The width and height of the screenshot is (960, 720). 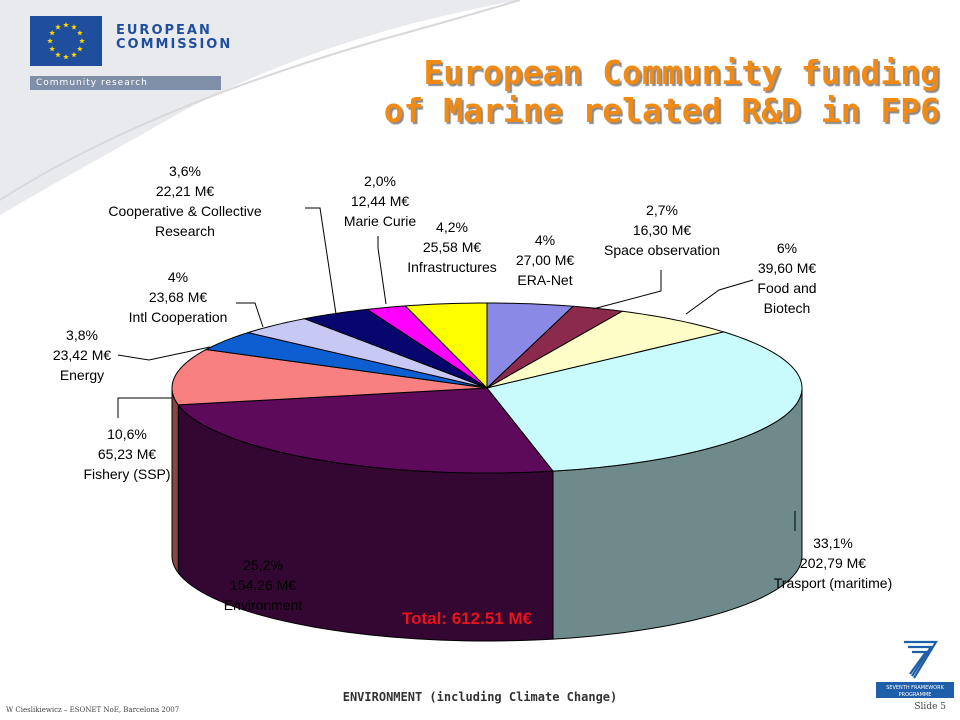 I want to click on slice-label-line: Marie Curie, so click(x=380, y=221).